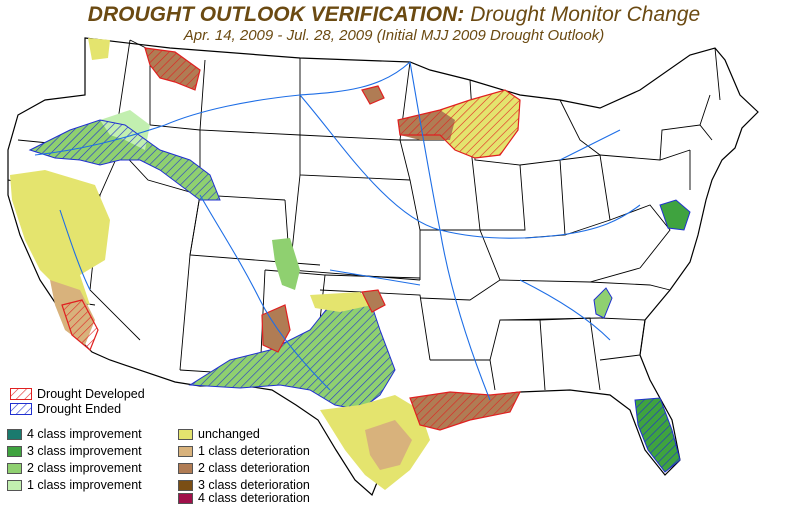 This screenshot has width=788, height=506. I want to click on legend-1-class-deterioration: 1 class deterioration, so click(244, 451).